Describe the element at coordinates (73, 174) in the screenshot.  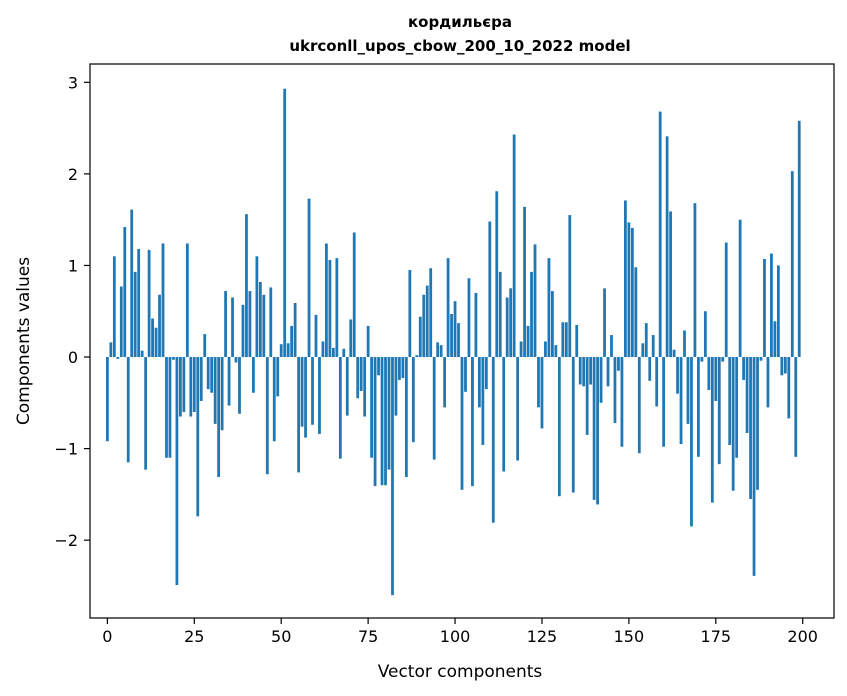
I see `y-tick-label-2: 2` at that location.